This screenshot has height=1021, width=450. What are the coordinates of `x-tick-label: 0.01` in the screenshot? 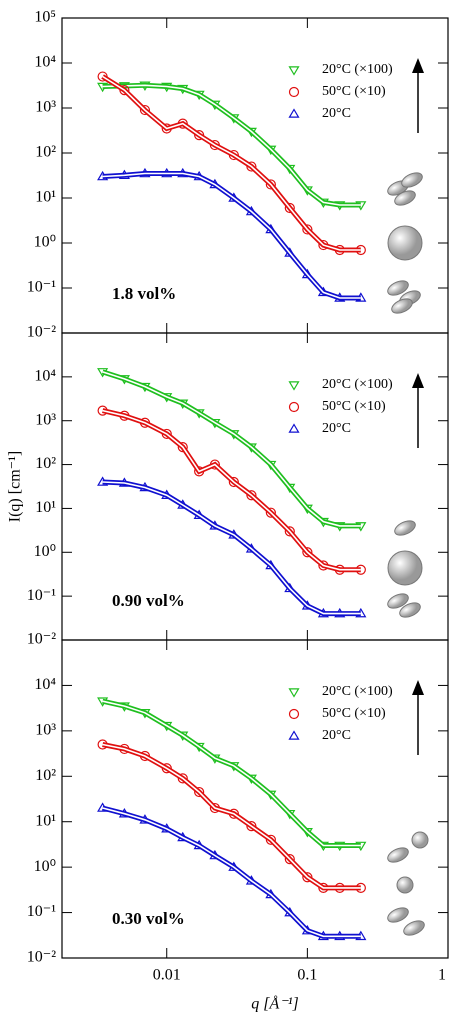 It's located at (167, 975).